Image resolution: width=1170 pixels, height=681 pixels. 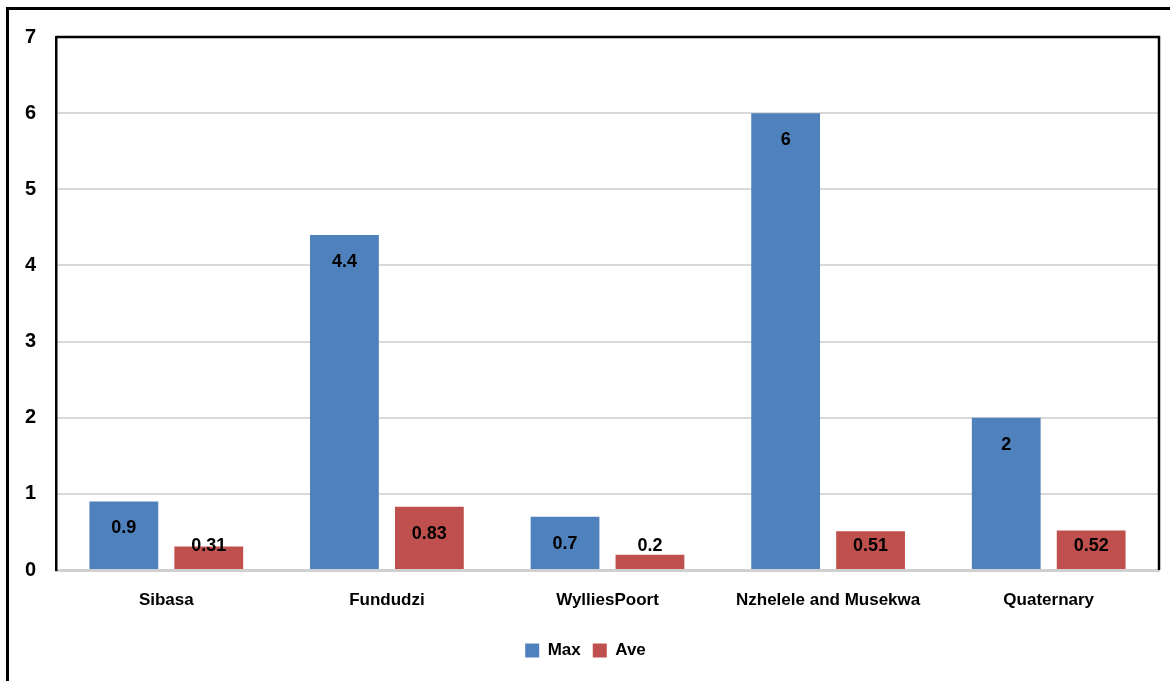 What do you see at coordinates (630, 650) in the screenshot?
I see `legend-label: Ave` at bounding box center [630, 650].